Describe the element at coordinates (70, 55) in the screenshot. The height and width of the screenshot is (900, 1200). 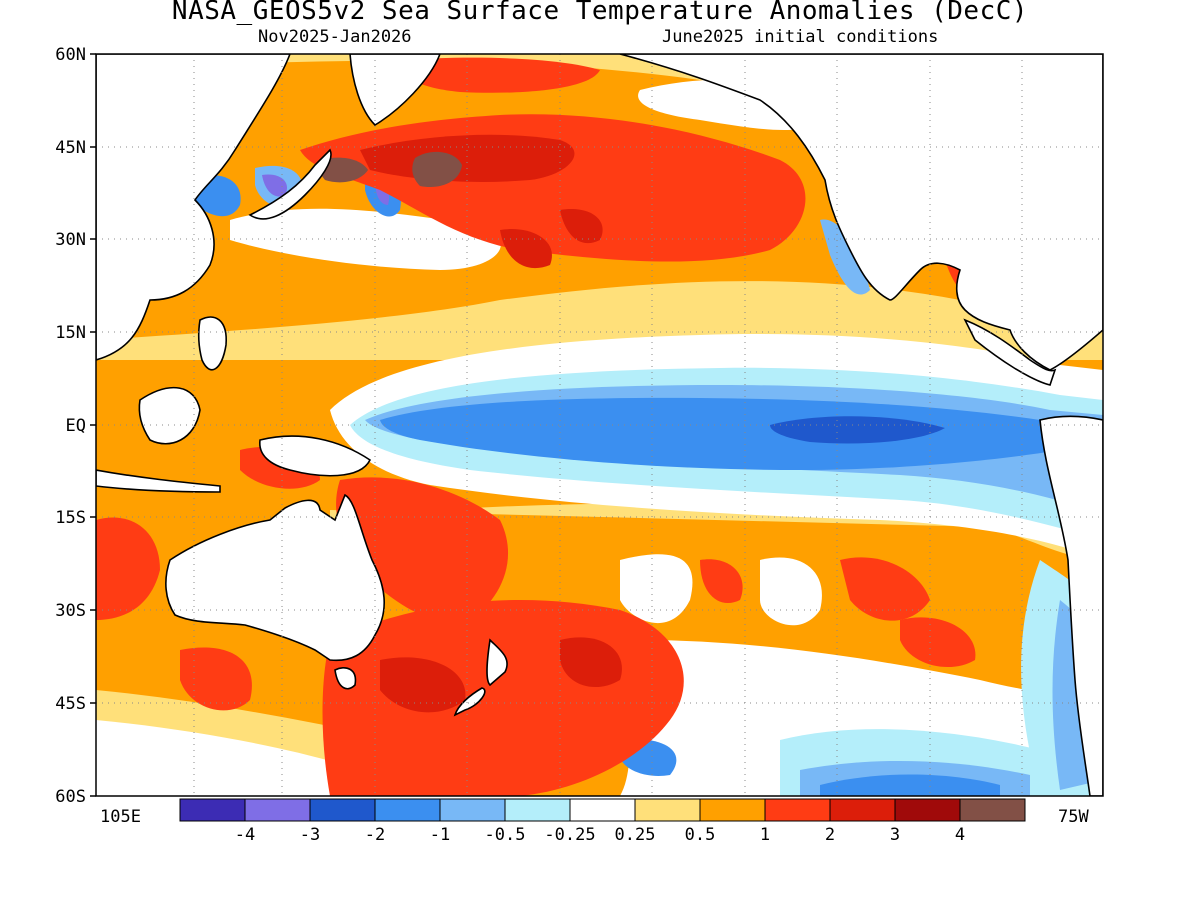
I see `lat-label: 60N` at that location.